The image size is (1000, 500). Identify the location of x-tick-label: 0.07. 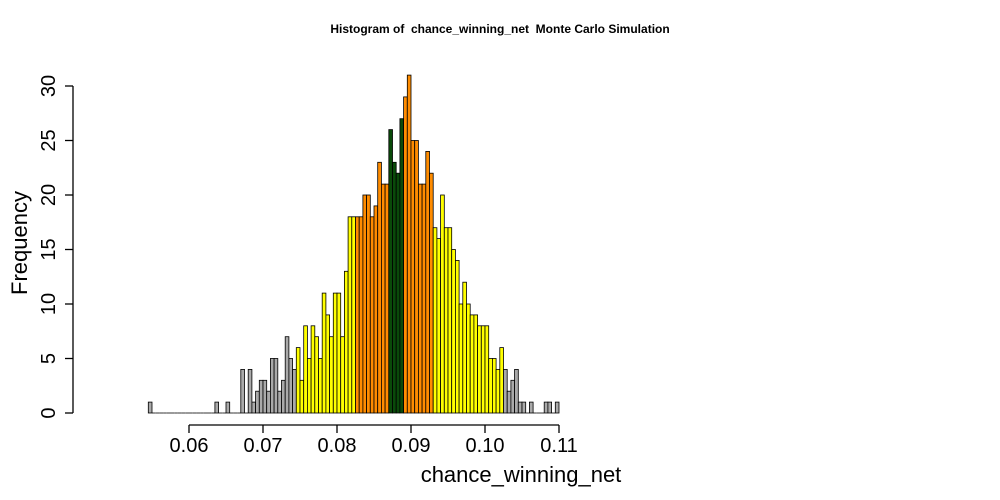
(263, 446).